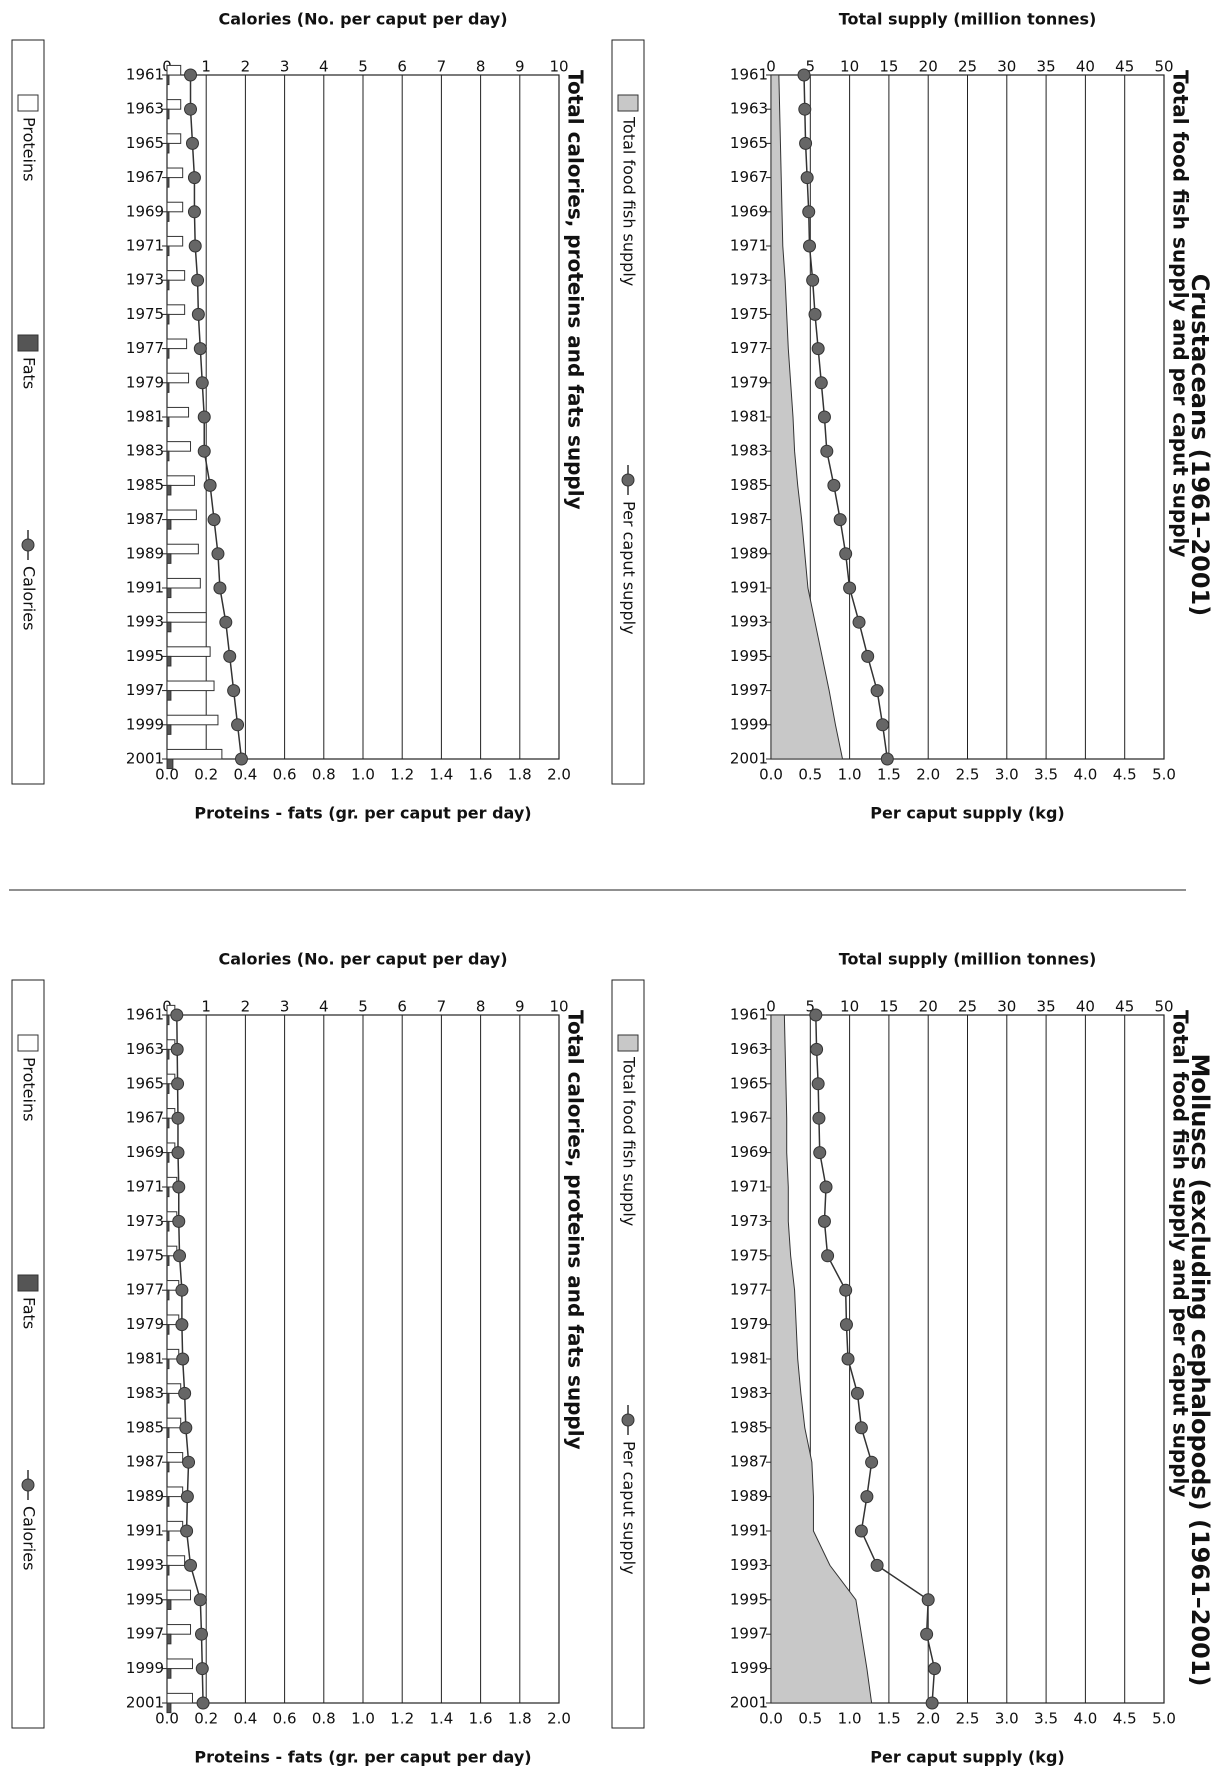 This screenshot has width=1219, height=1781. Describe the element at coordinates (145, 1427) in the screenshot. I see `category-tick-label: 1985` at that location.